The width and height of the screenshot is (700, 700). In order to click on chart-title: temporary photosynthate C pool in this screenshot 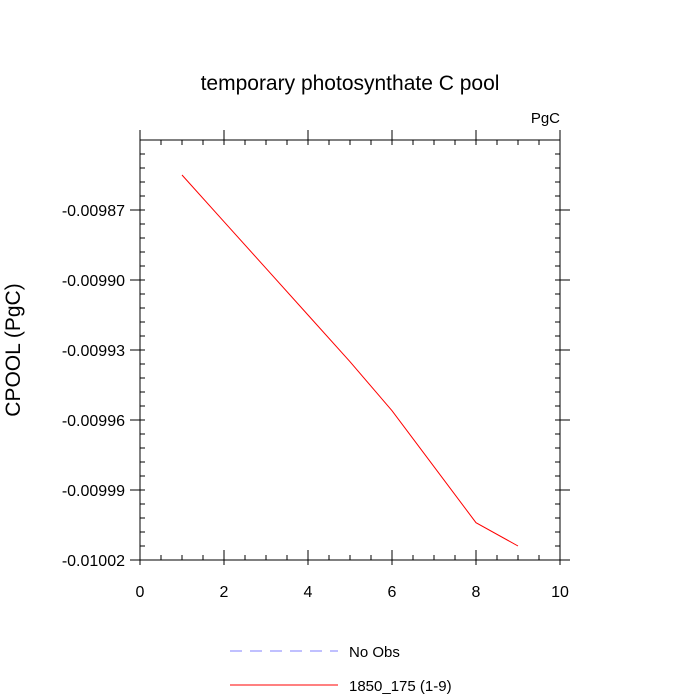, I will do `click(350, 83)`.